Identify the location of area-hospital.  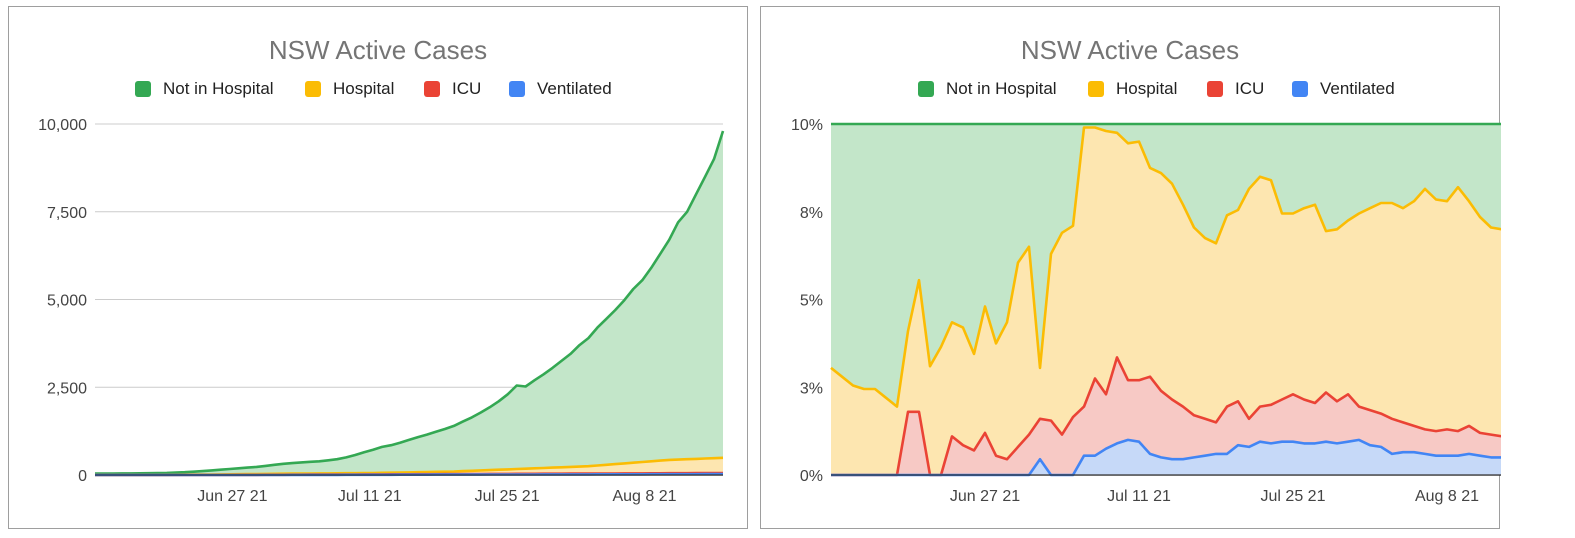
(409, 466).